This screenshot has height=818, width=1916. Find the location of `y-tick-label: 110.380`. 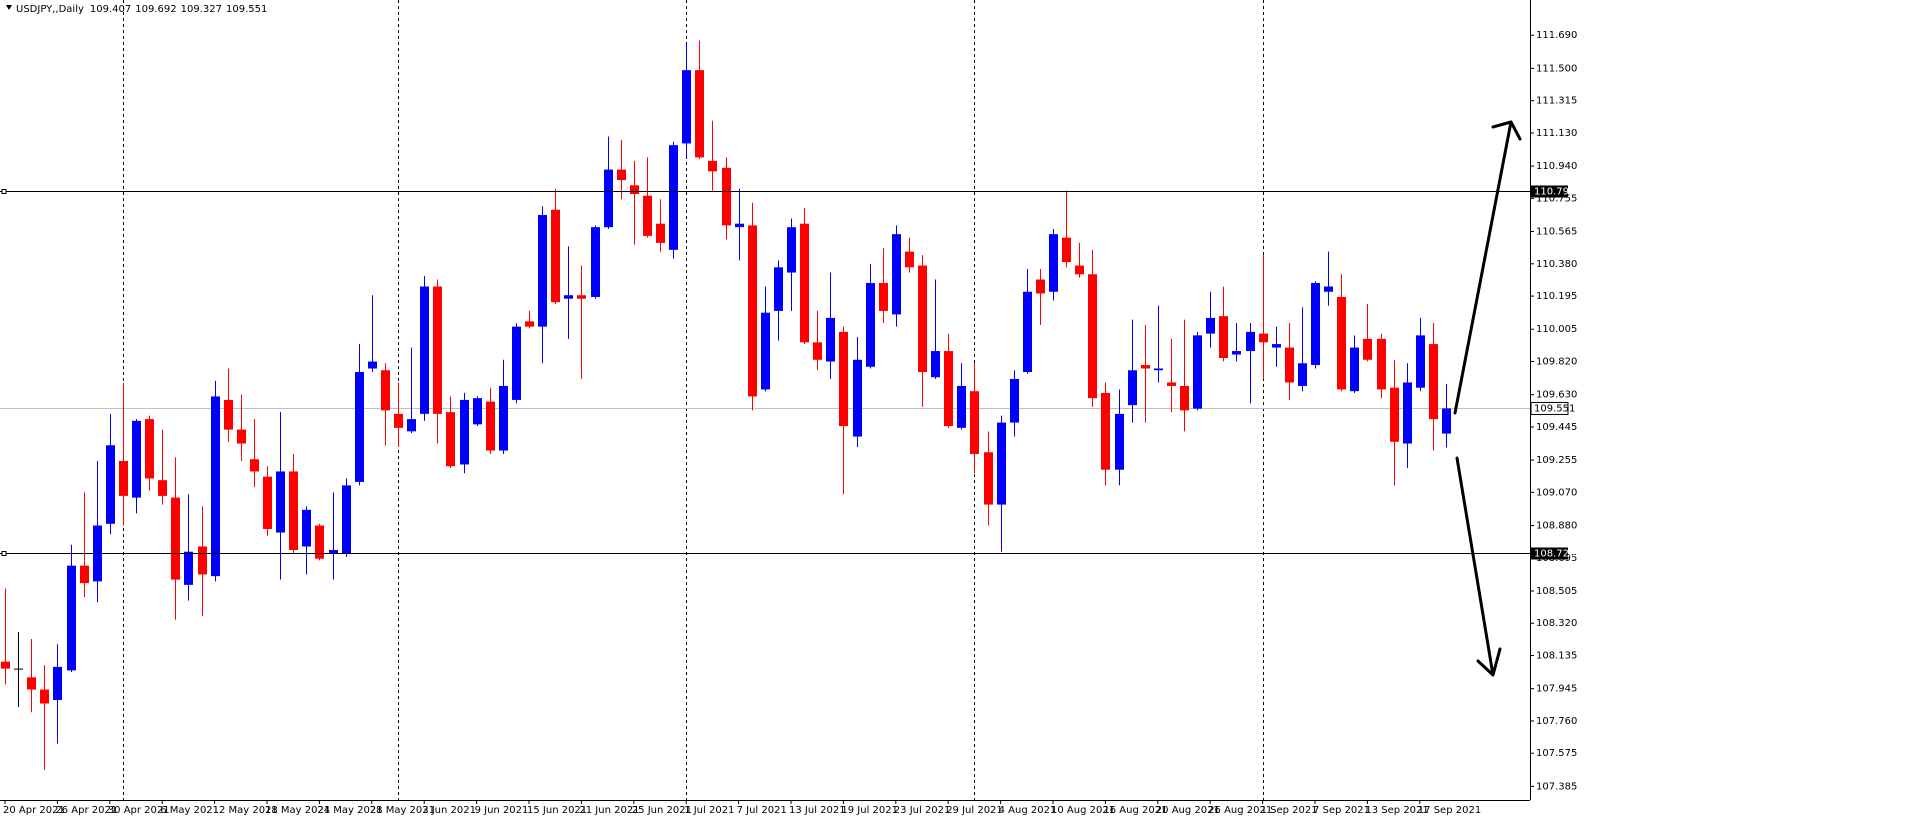

y-tick-label: 110.380 is located at coordinates (1556, 264).